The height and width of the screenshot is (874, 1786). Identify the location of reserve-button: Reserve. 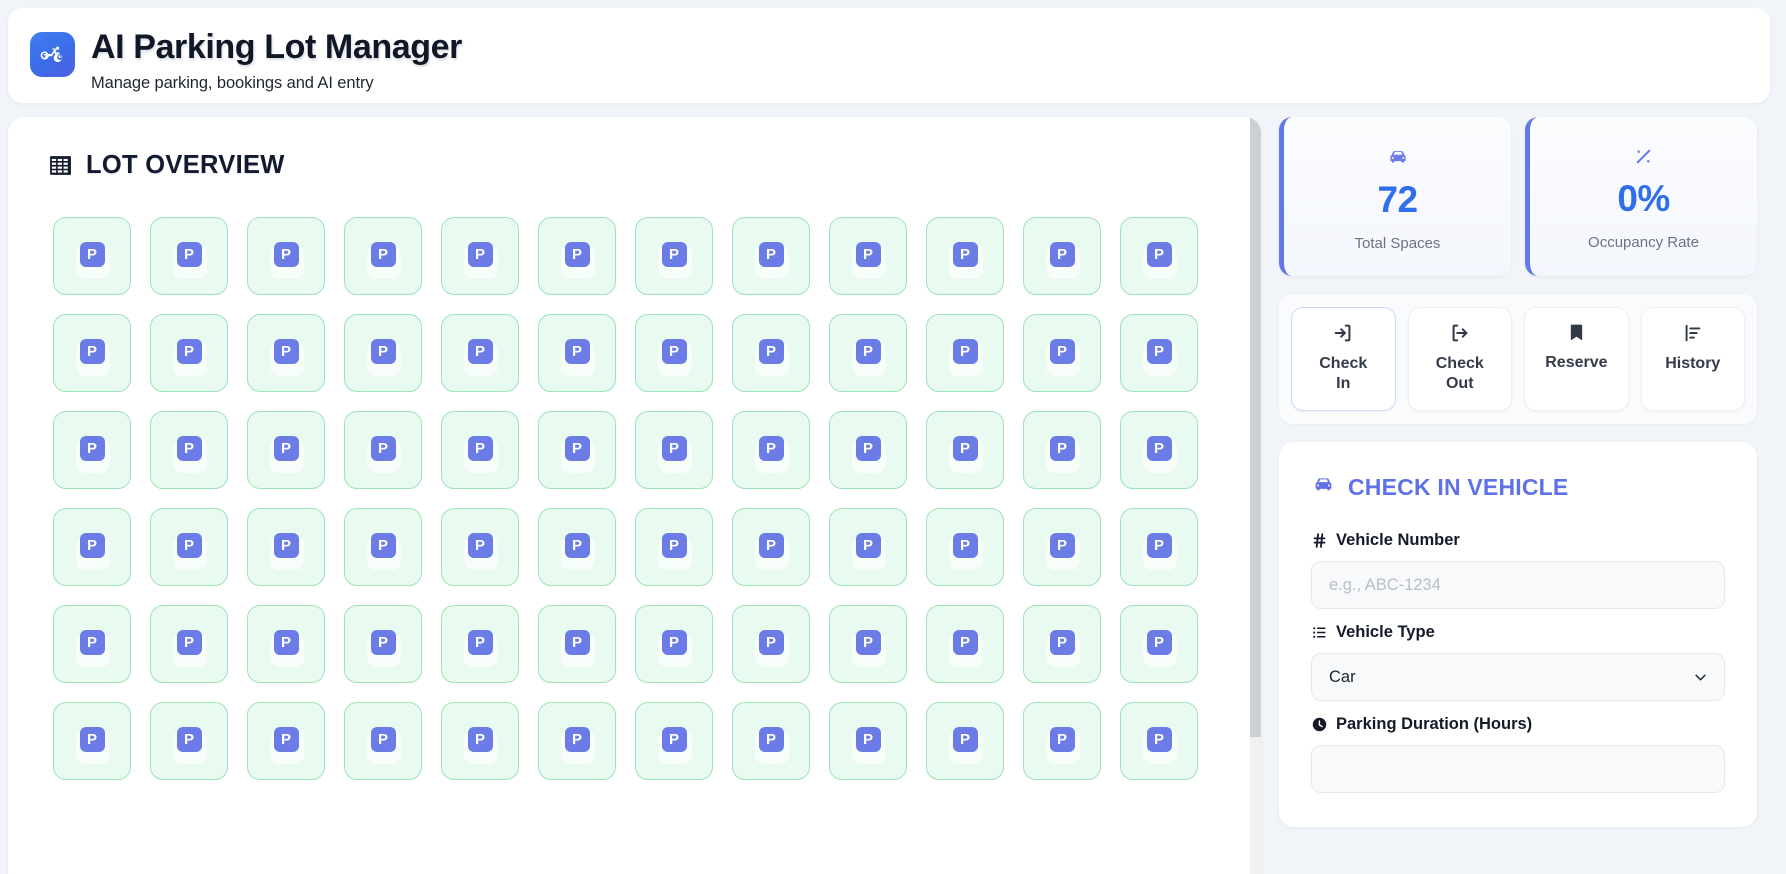
(1576, 359).